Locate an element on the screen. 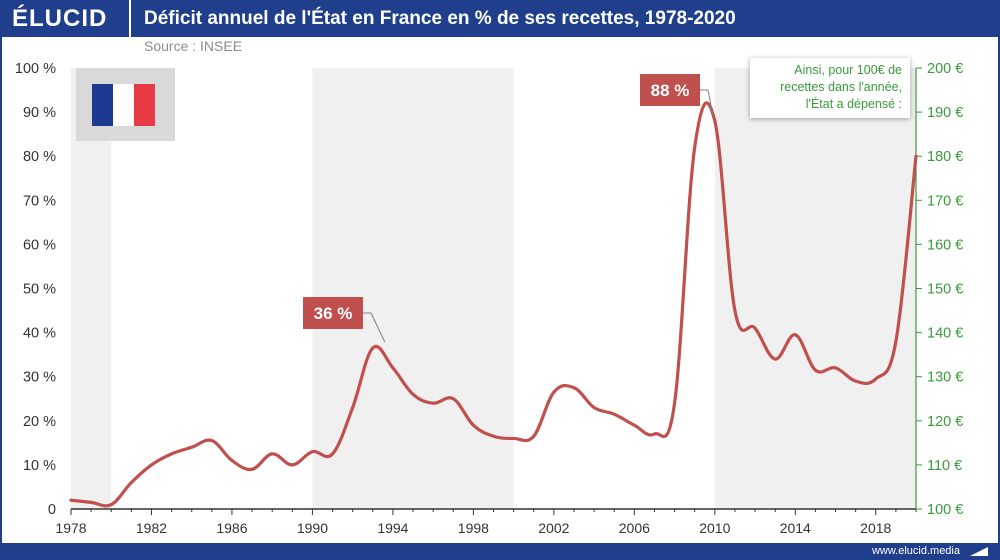  x-tick-label: 1978 is located at coordinates (70, 528).